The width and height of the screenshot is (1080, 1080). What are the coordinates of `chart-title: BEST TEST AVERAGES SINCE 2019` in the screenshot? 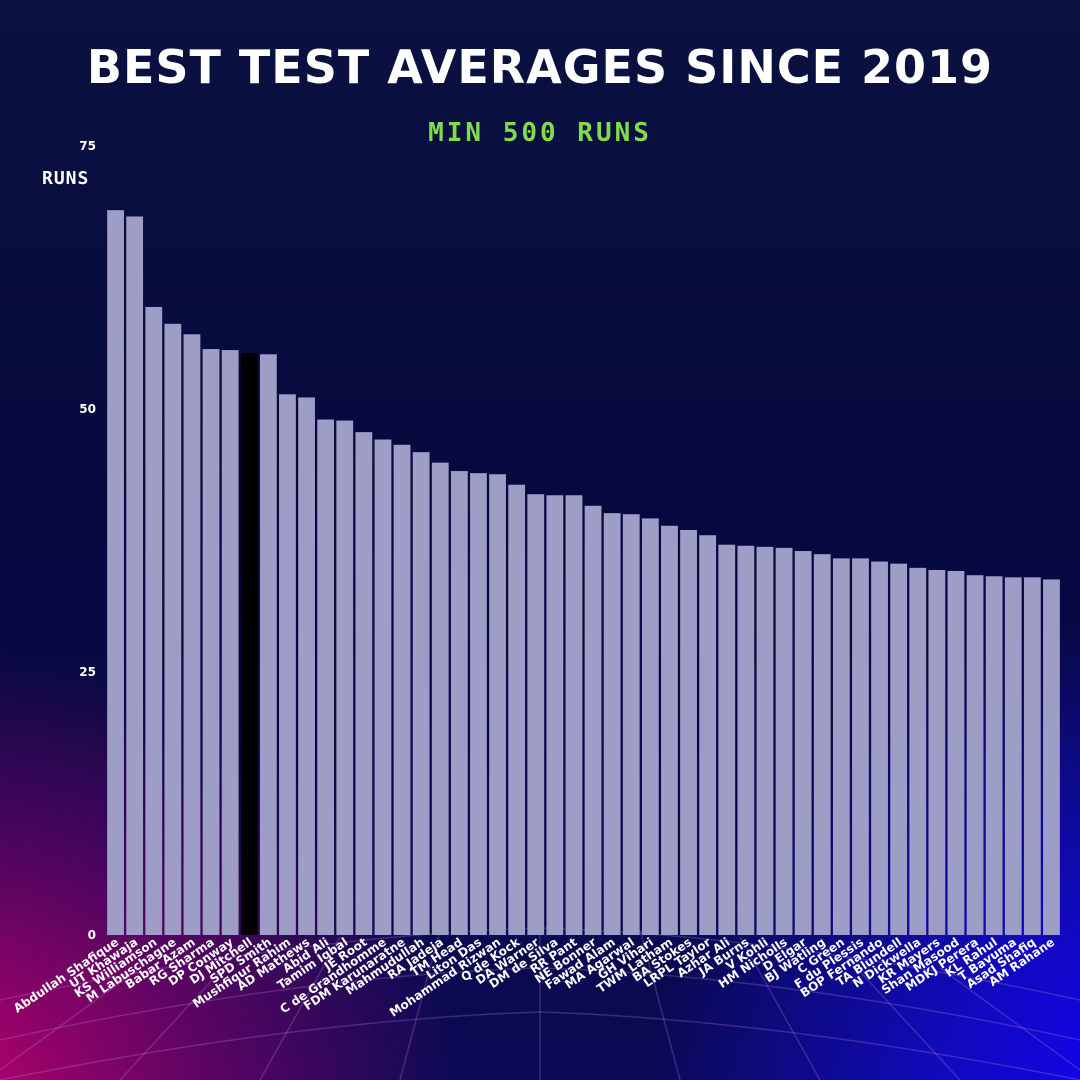 It's located at (540, 67).